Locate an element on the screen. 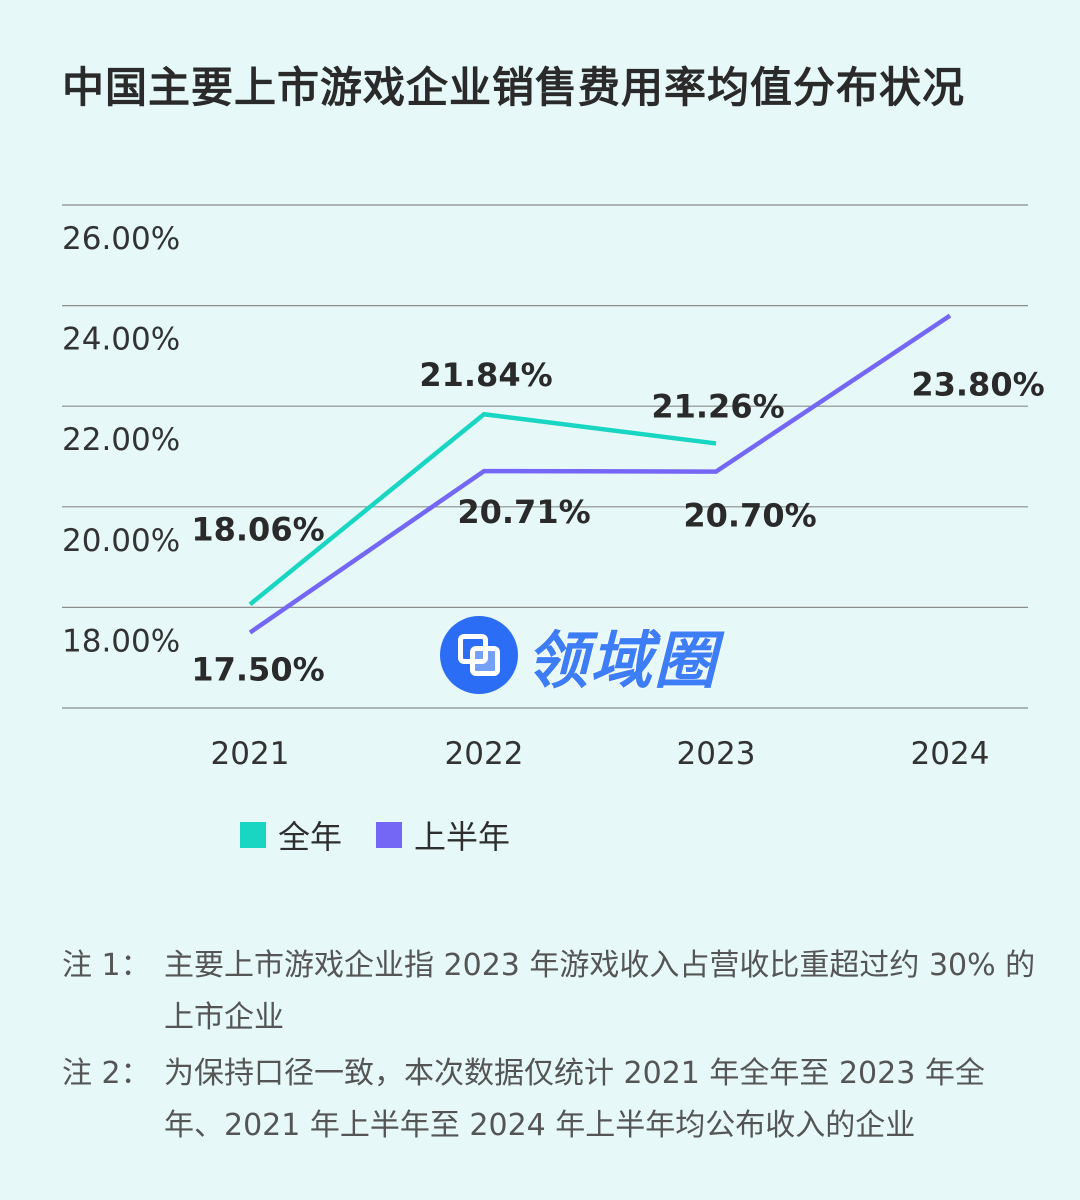 The image size is (1080, 1200). x-tick-label: 2024 is located at coordinates (950, 754).